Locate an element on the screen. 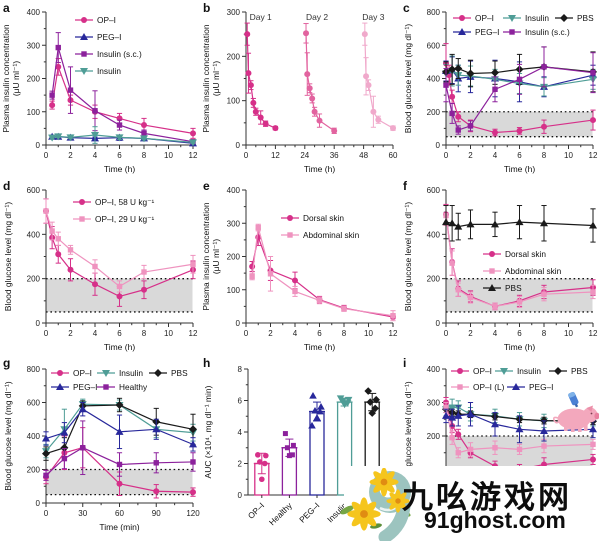  svg-text: 800 is located at coordinates (34, 369).